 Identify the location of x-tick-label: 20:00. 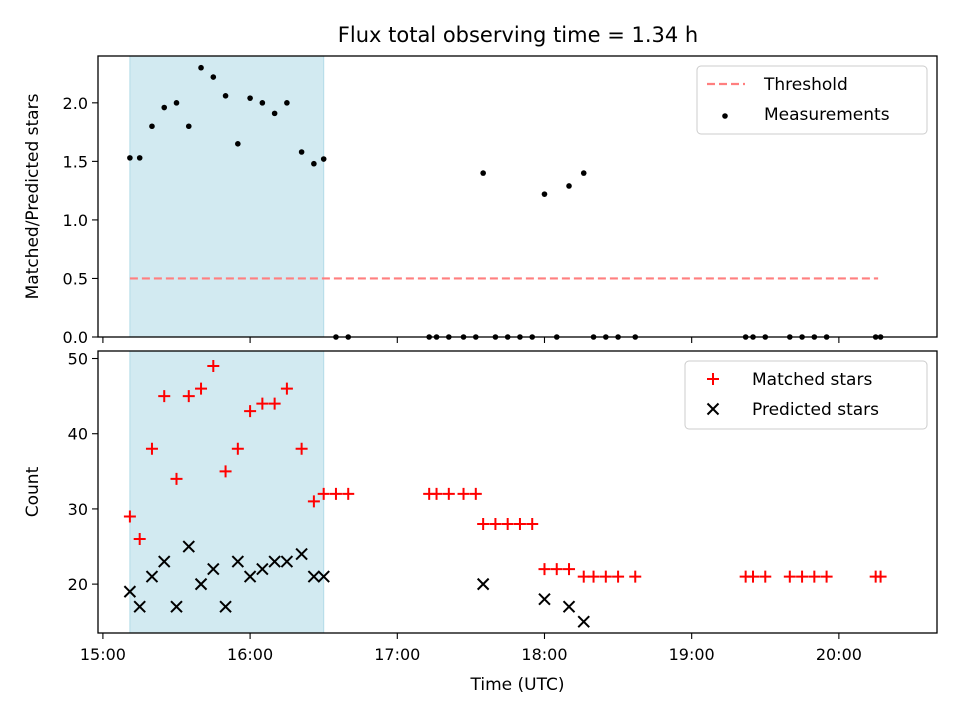
(839, 654).